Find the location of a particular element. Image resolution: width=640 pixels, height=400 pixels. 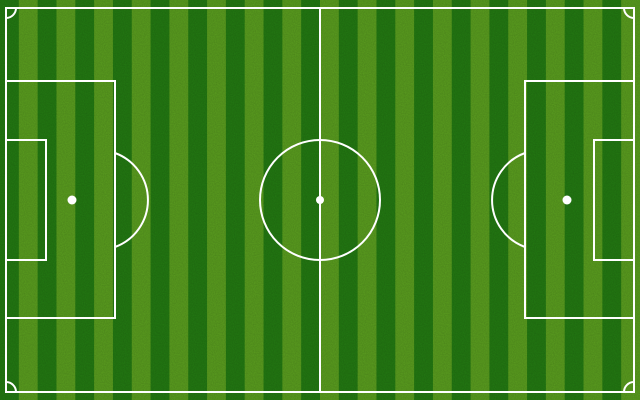

corner-arc-bottom-left is located at coordinates (11, 387).